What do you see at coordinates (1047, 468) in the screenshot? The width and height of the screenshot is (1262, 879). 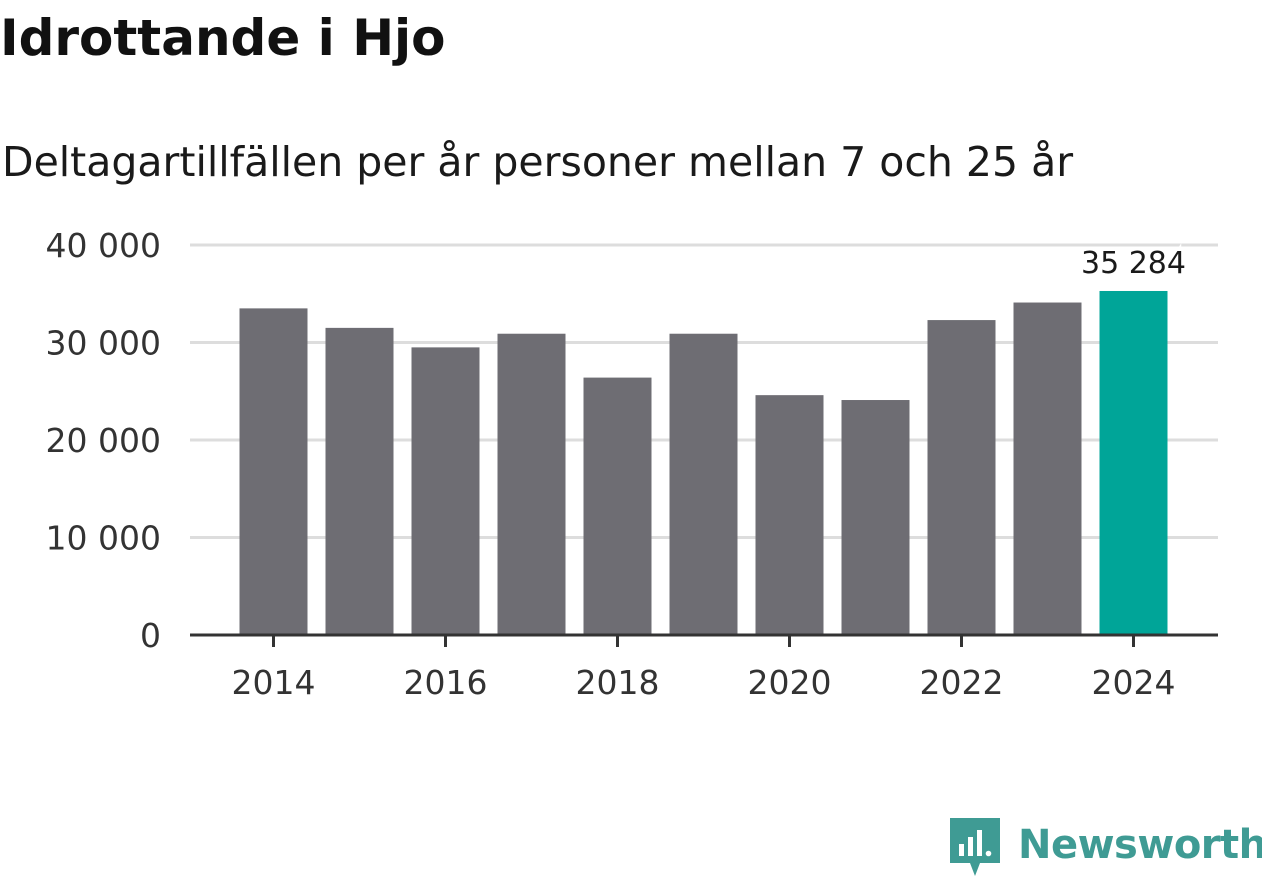 I see `bar-2023` at bounding box center [1047, 468].